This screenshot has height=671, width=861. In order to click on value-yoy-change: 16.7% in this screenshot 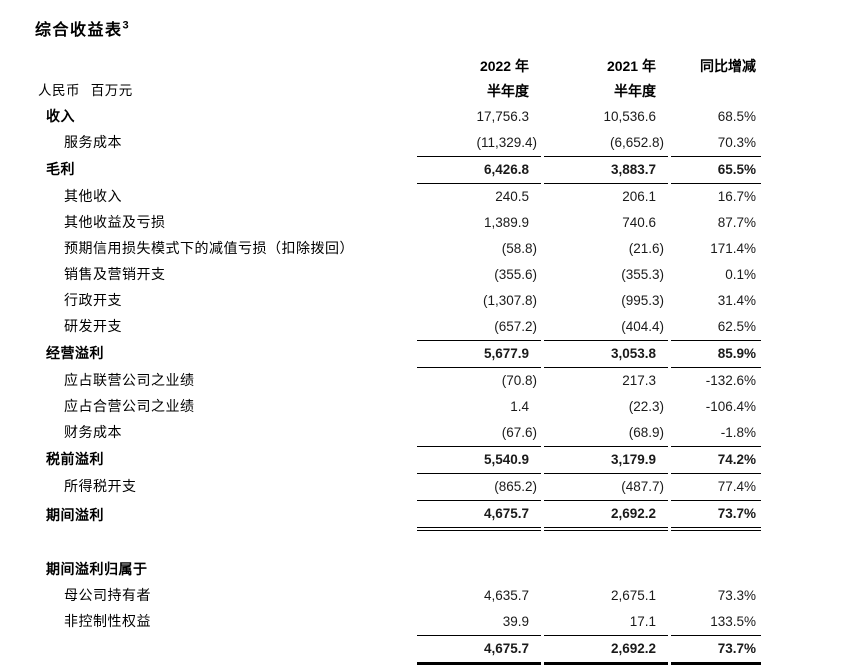, I will do `click(736, 196)`.